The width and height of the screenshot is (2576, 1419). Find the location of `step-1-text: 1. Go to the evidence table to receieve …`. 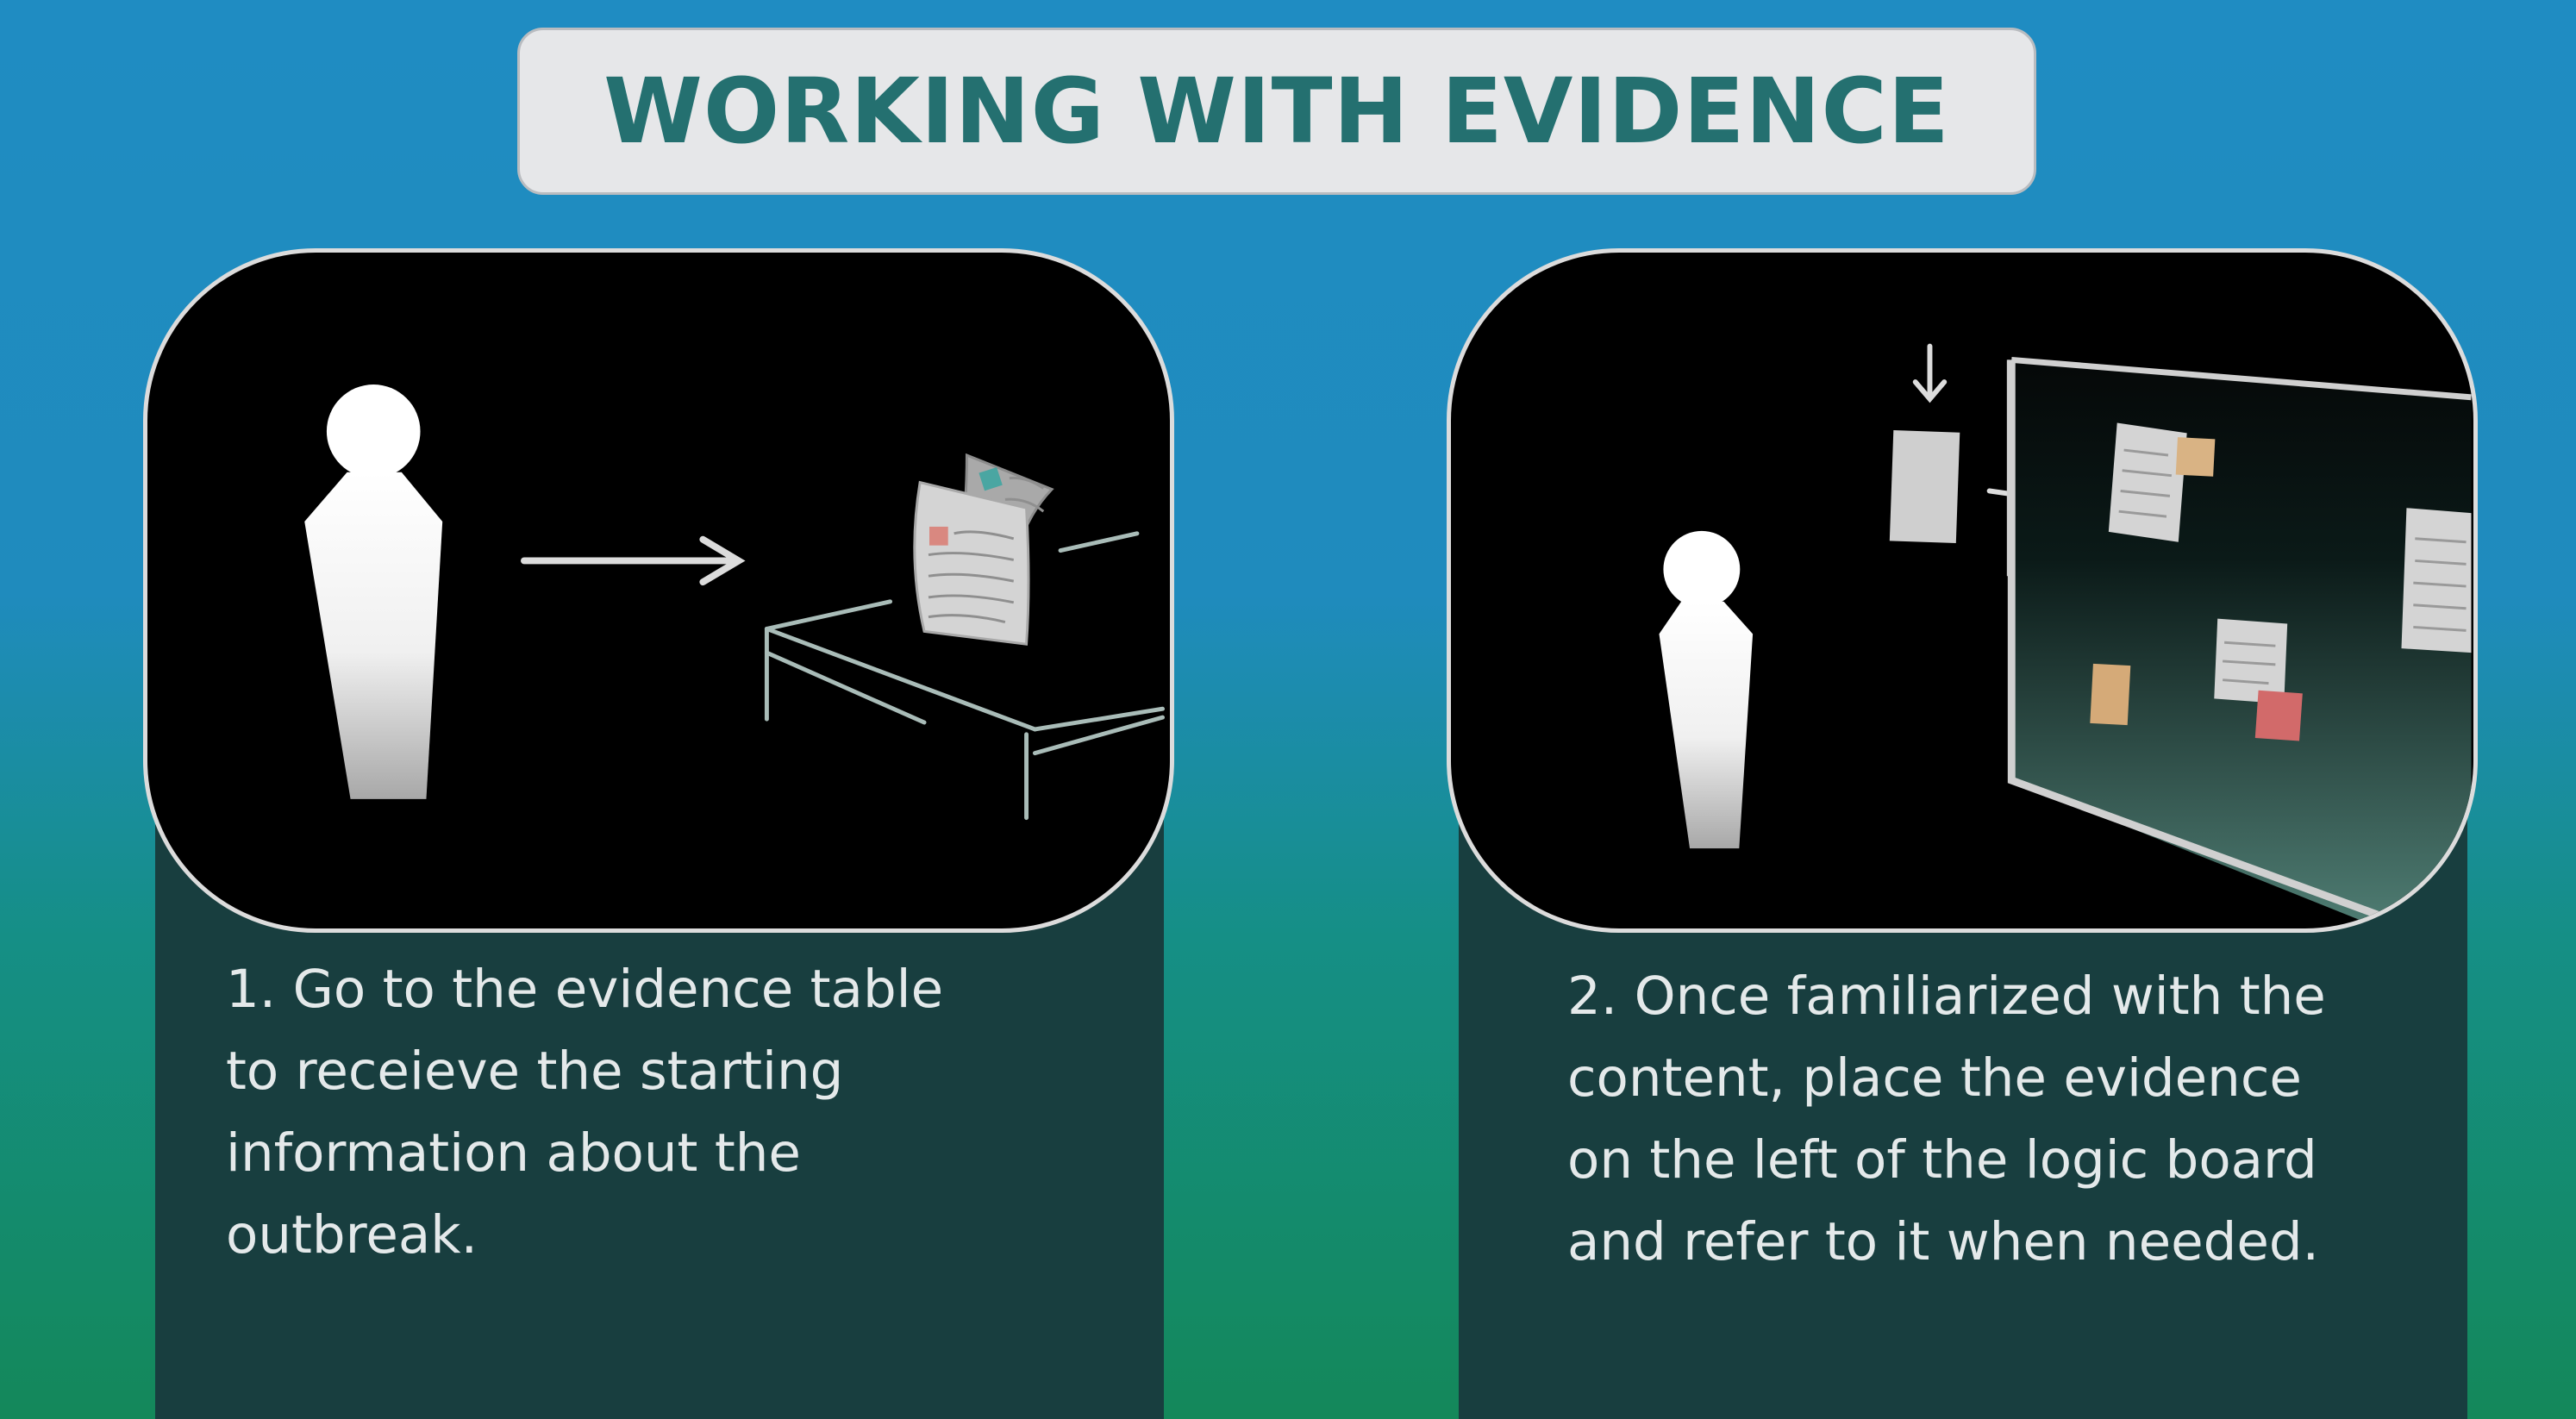

step-1-text: 1. Go to the evidence table to receieve … is located at coordinates (585, 1112).